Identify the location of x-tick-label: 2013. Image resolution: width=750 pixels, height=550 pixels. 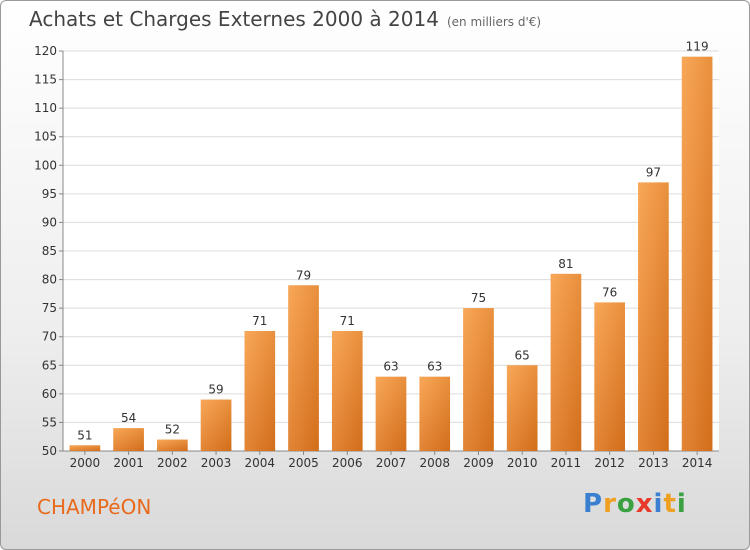
(653, 463).